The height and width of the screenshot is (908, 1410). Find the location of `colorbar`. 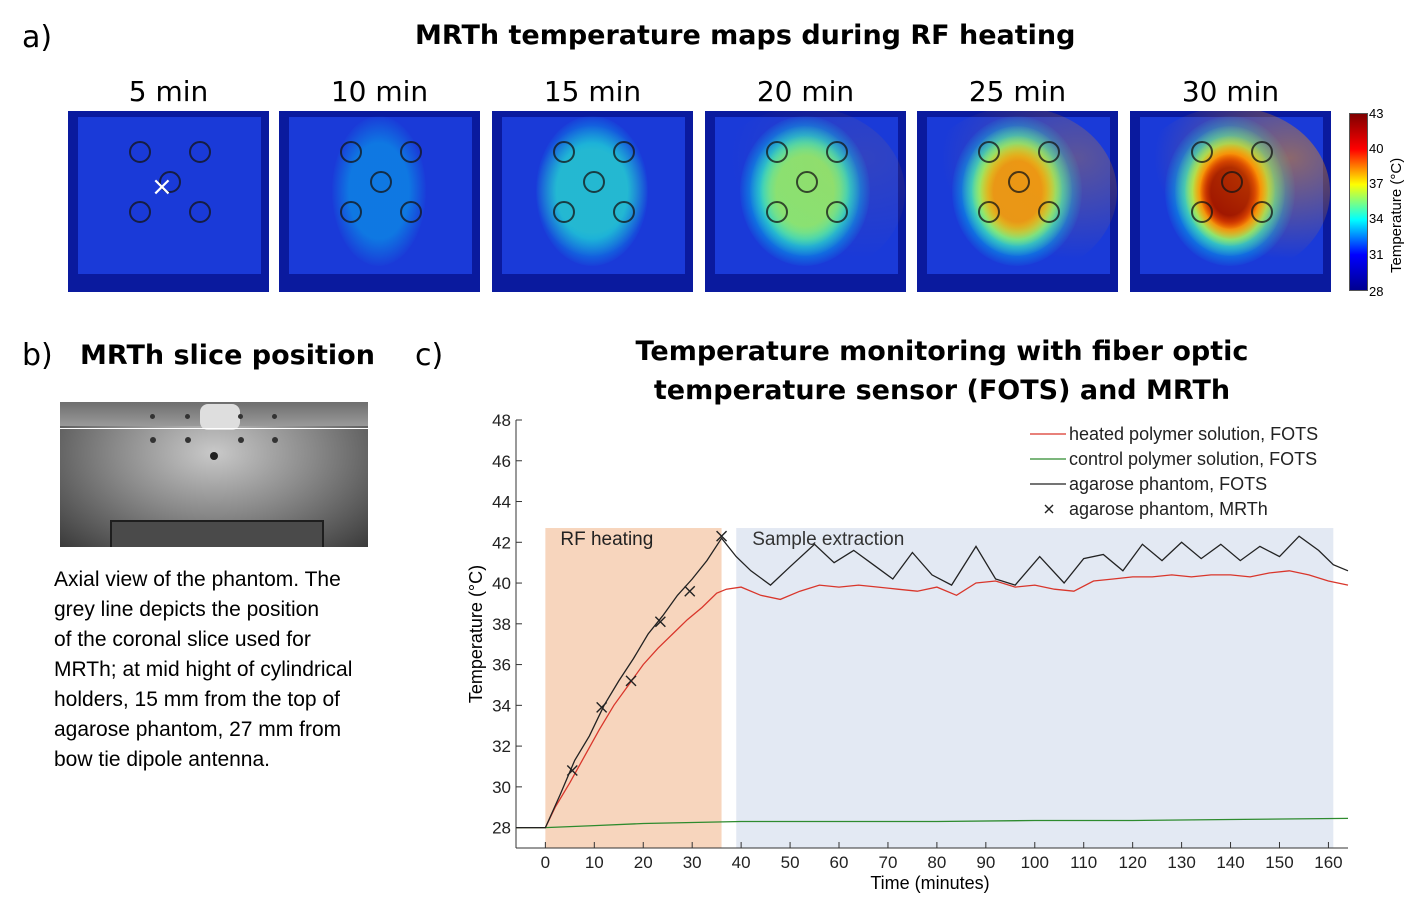

colorbar is located at coordinates (1358, 202).